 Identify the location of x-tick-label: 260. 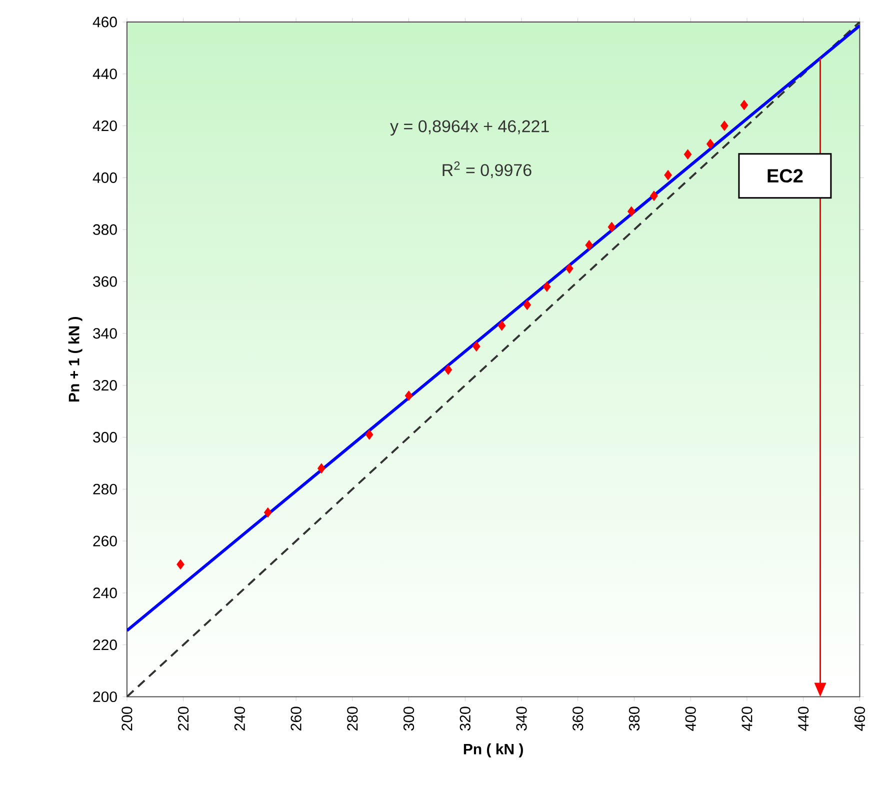
(296, 718).